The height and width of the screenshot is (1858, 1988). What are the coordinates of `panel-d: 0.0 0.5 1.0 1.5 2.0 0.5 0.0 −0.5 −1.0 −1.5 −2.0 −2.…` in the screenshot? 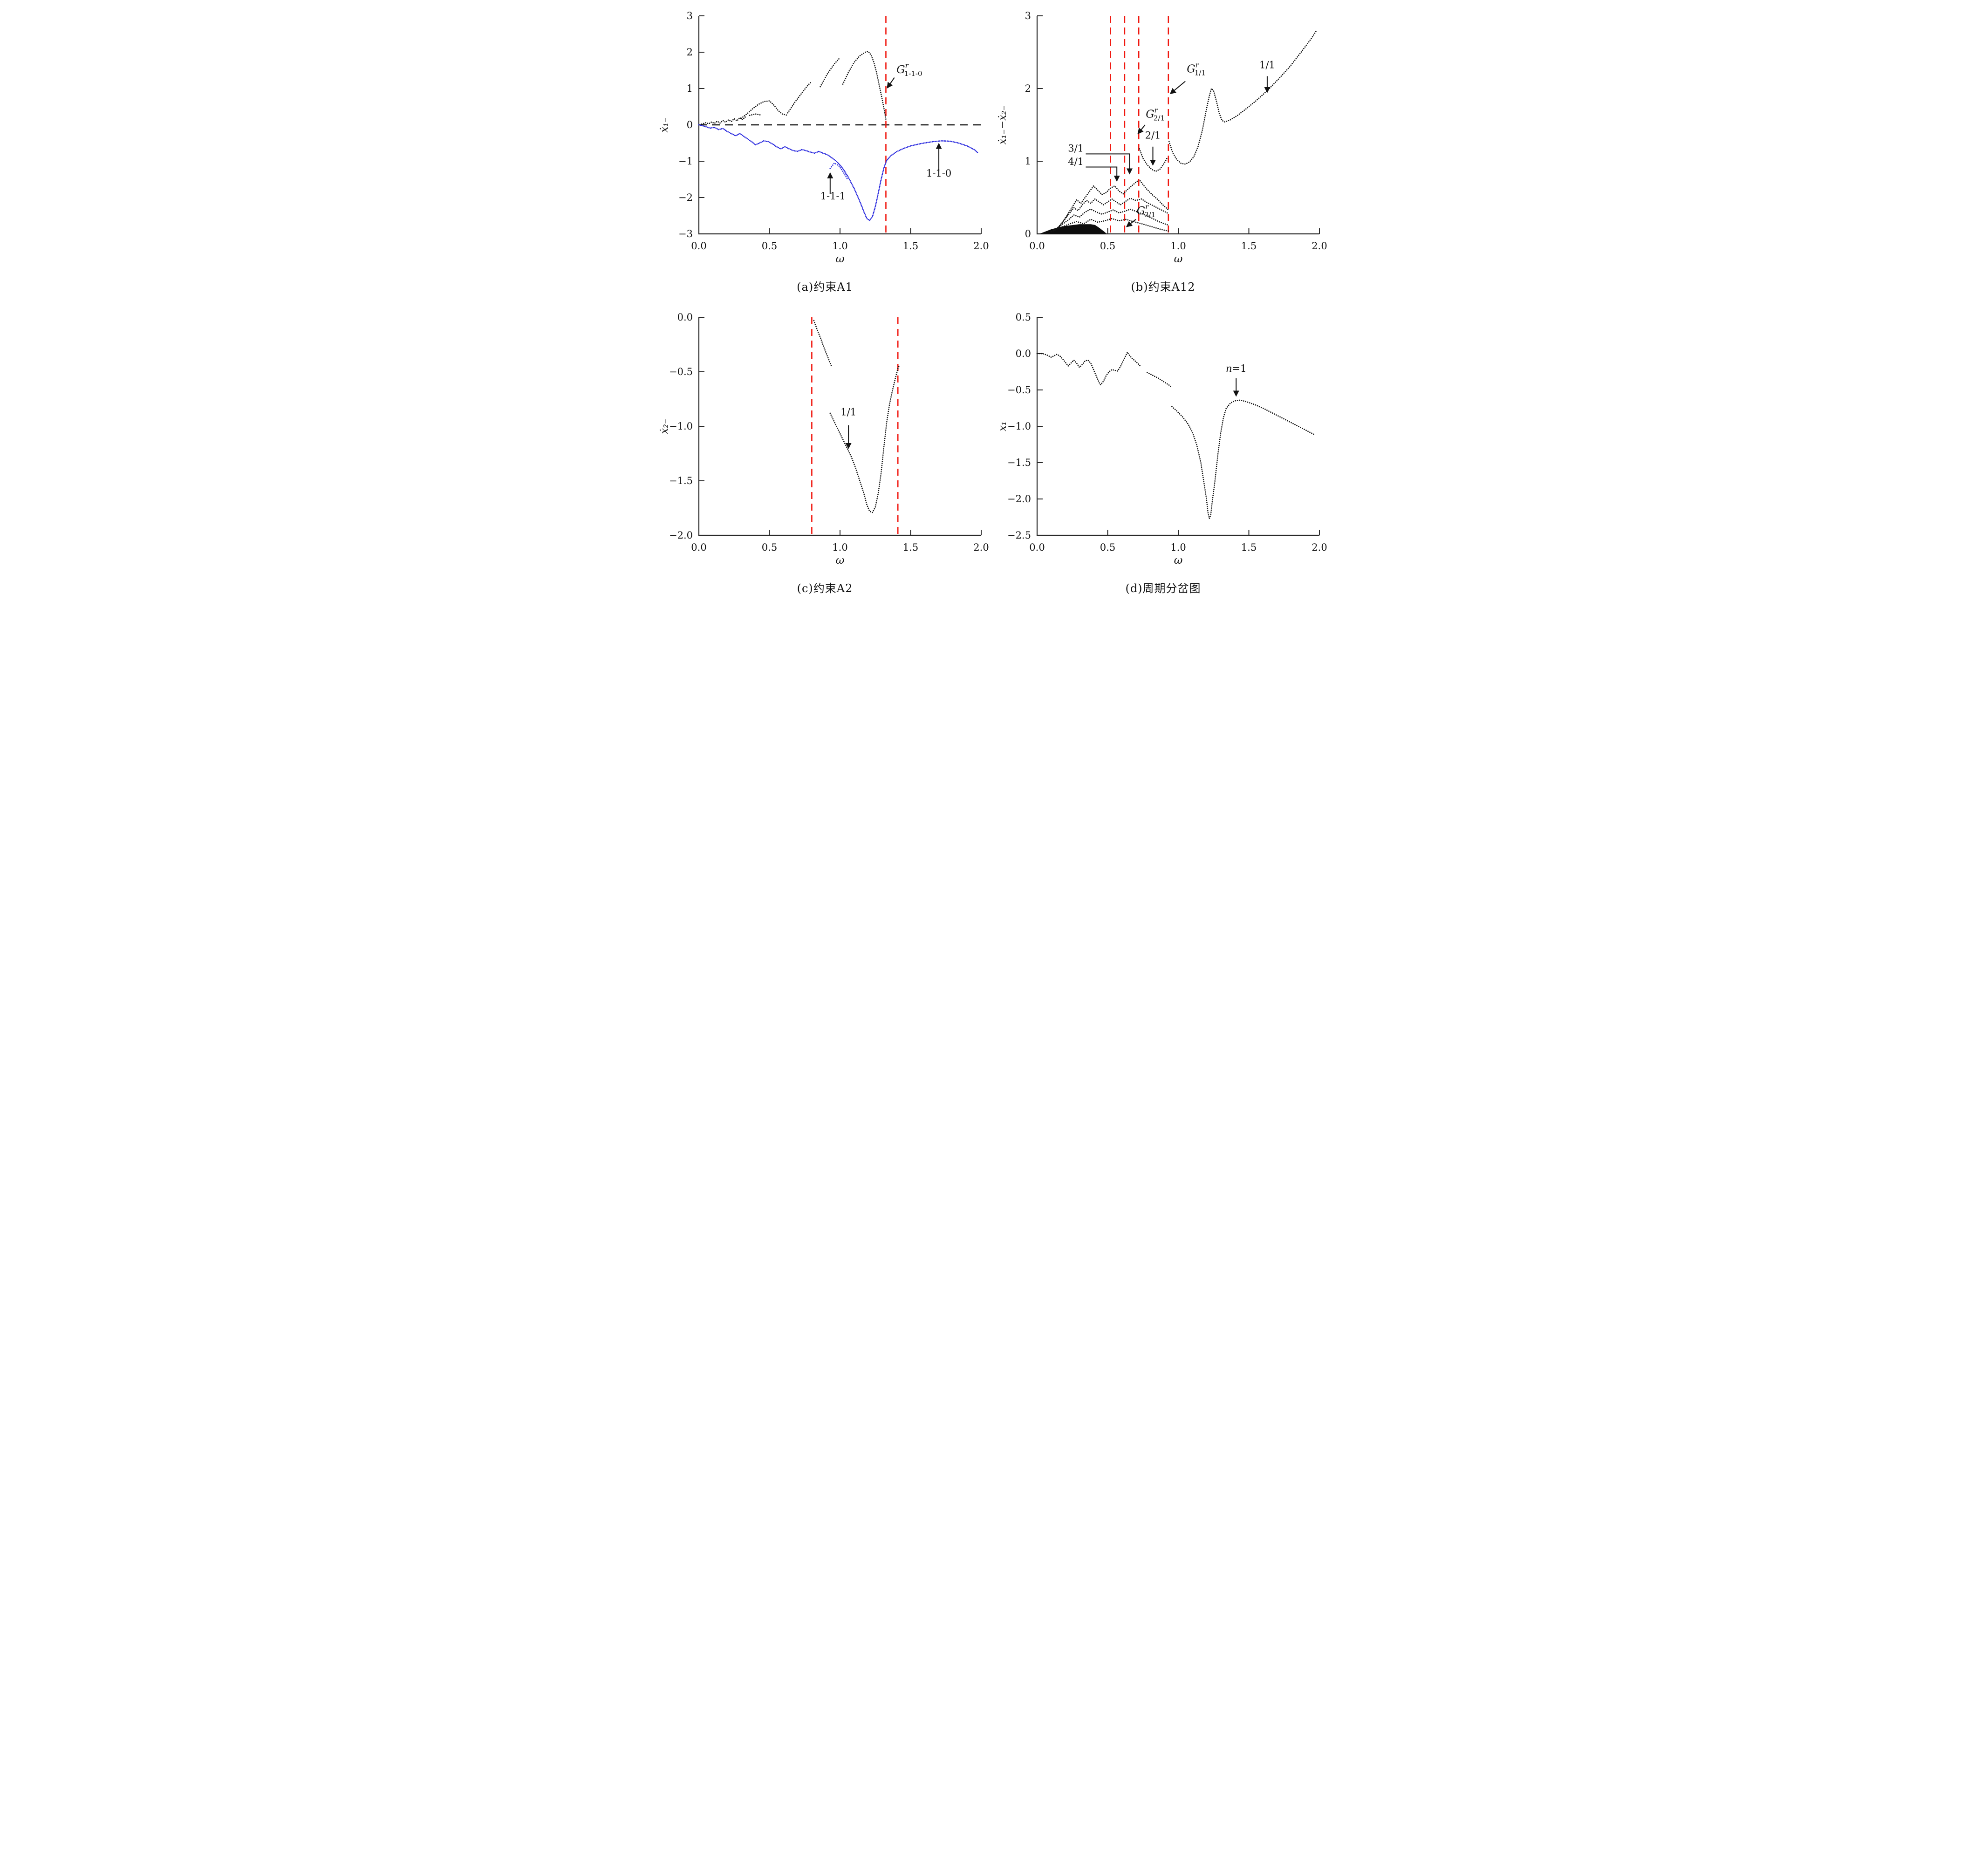 It's located at (1163, 458).